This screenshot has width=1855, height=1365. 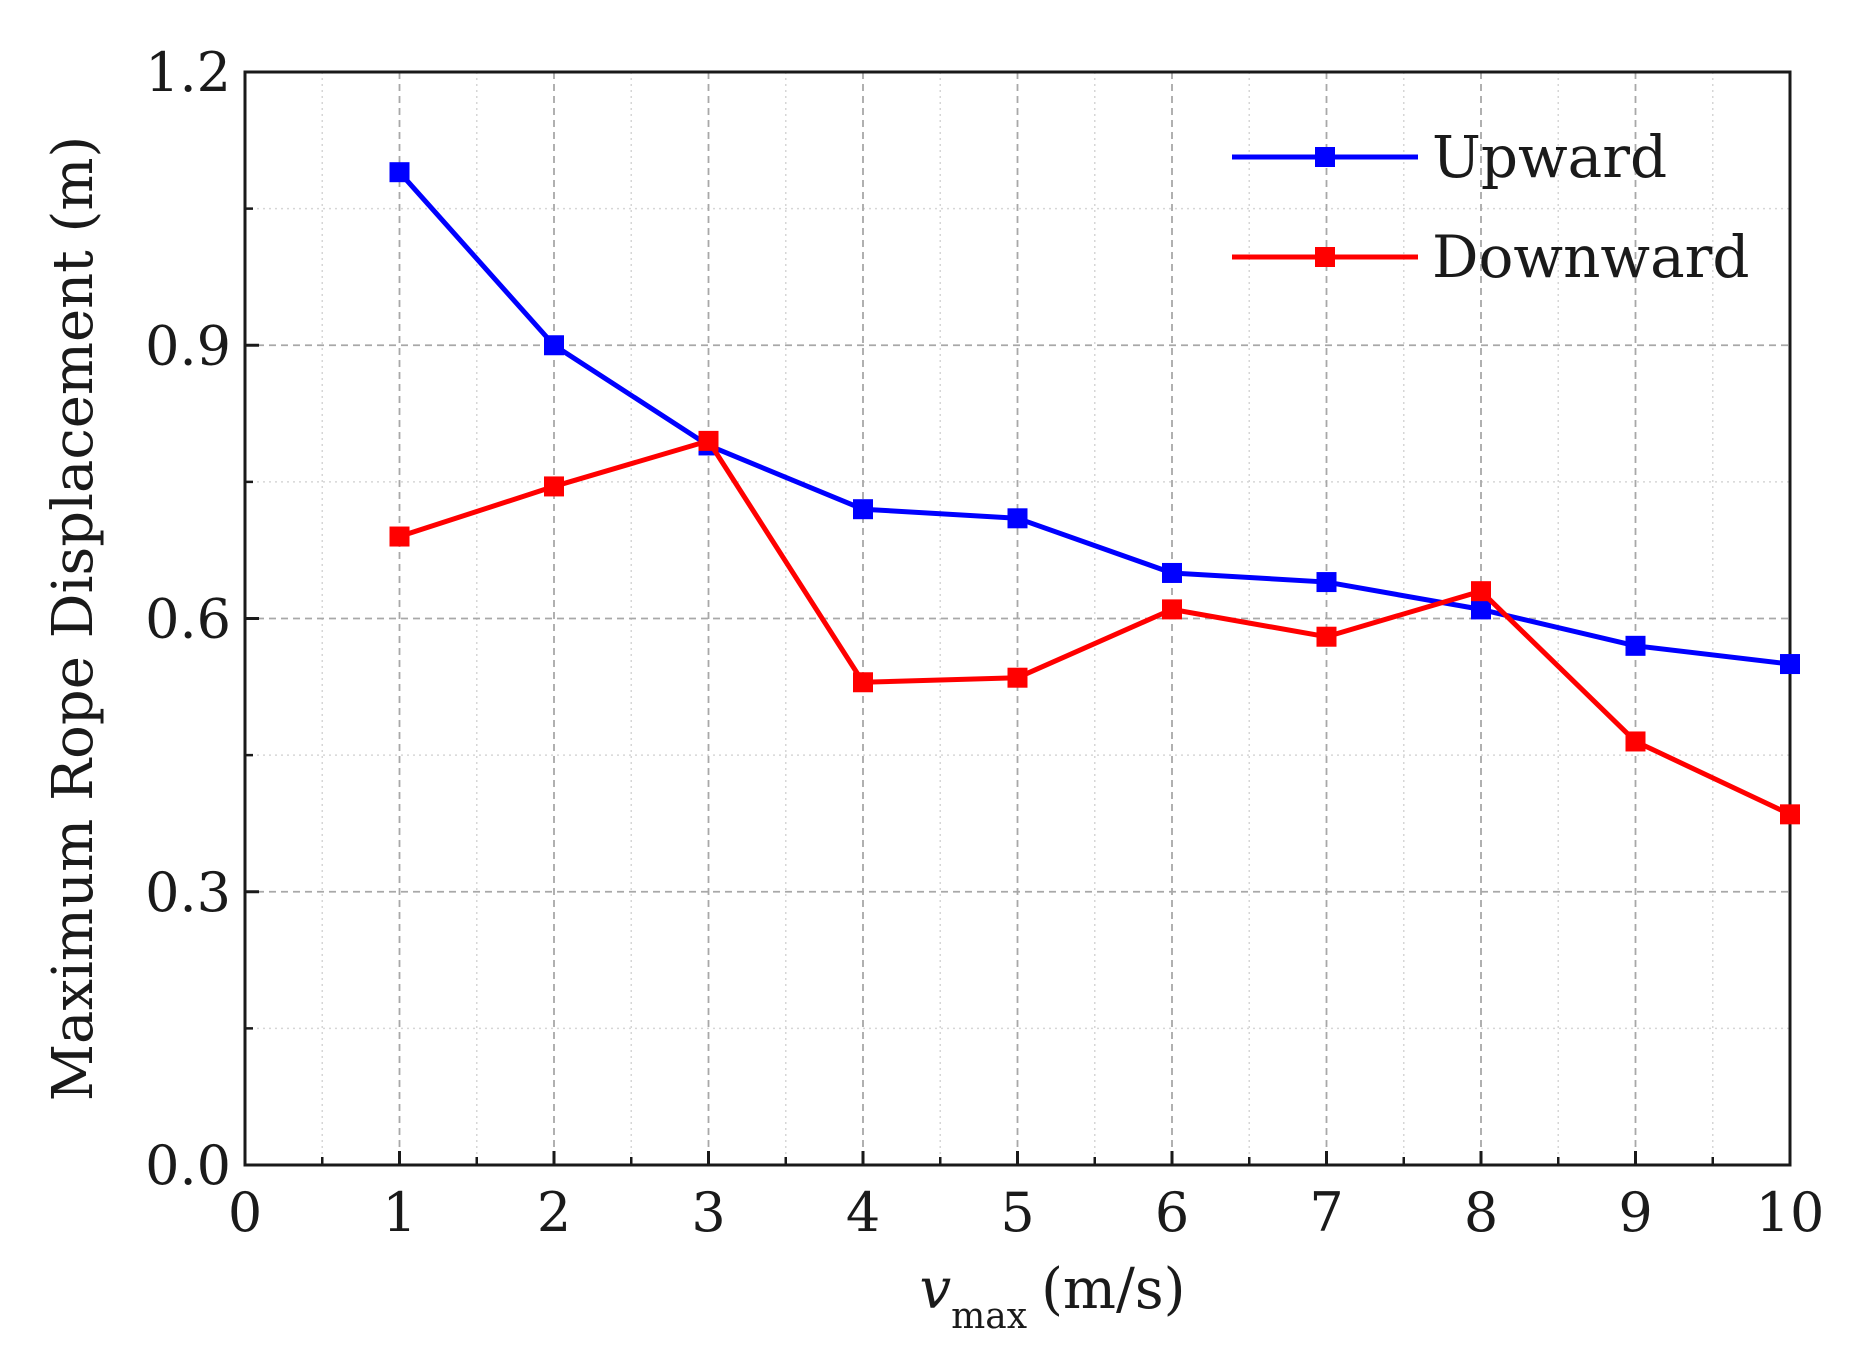 What do you see at coordinates (1325, 257) in the screenshot?
I see `legend-marker-downward` at bounding box center [1325, 257].